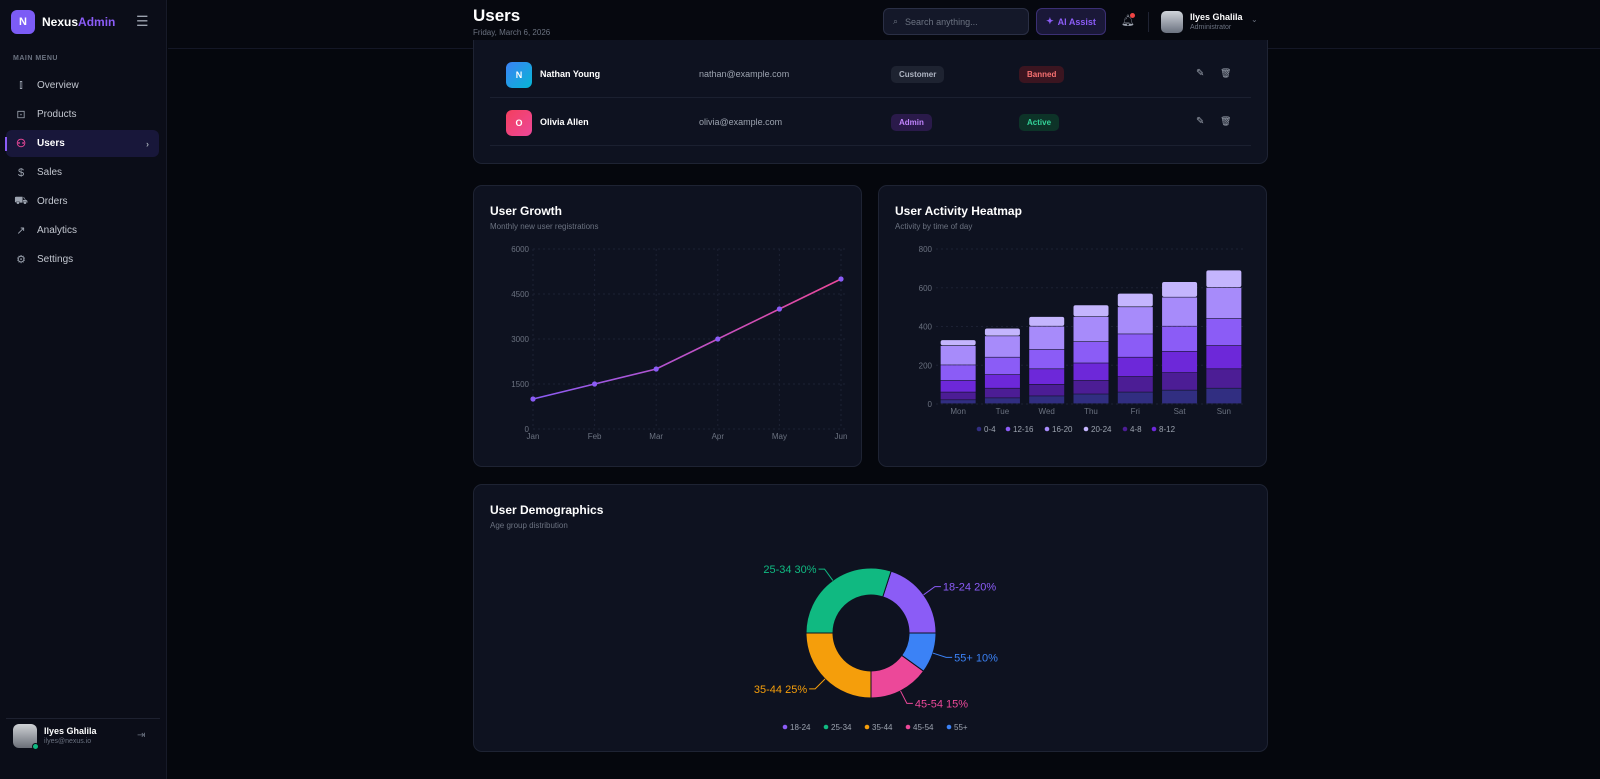  Describe the element at coordinates (1172, 22) in the screenshot. I see `avatar` at that location.